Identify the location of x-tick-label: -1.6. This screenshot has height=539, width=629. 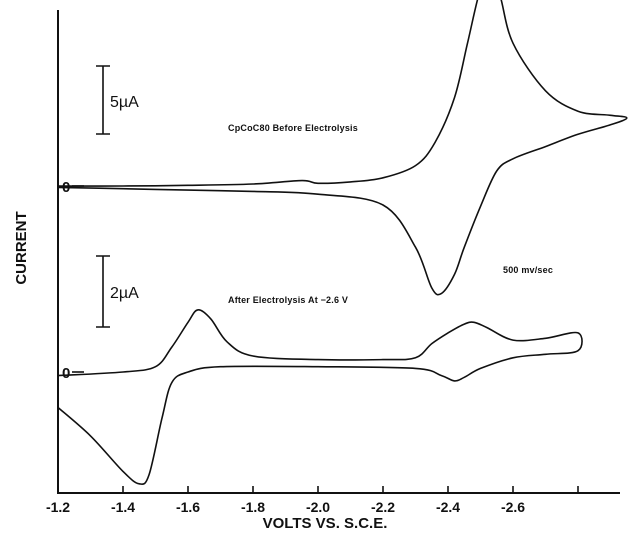
(188, 507).